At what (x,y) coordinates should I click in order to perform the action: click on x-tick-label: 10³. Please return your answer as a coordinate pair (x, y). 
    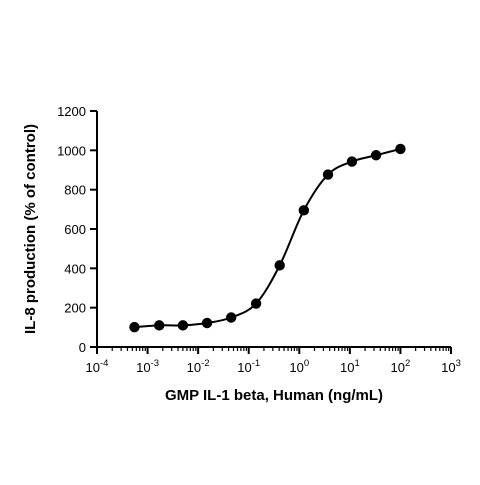
    Looking at the image, I should click on (451, 366).